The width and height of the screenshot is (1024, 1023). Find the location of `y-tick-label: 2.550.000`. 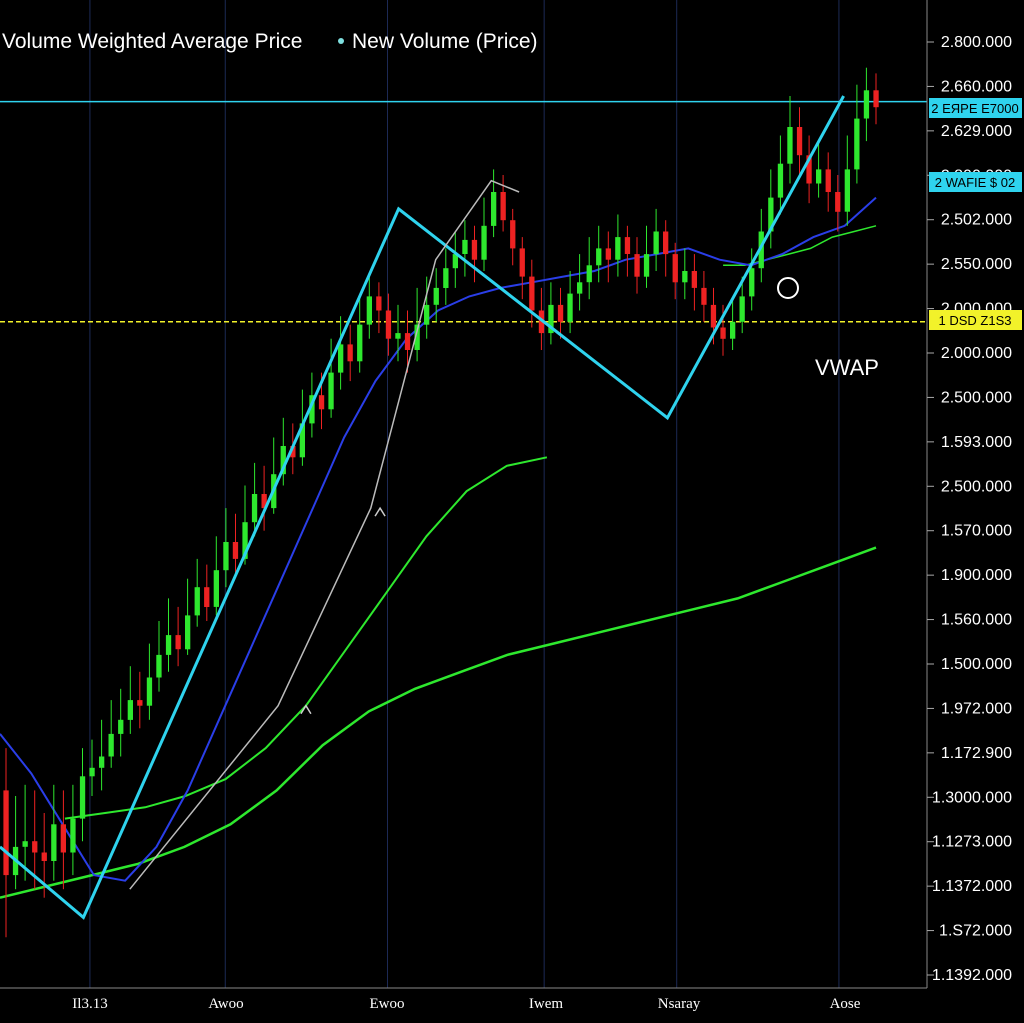

y-tick-label: 2.550.000 is located at coordinates (976, 264).